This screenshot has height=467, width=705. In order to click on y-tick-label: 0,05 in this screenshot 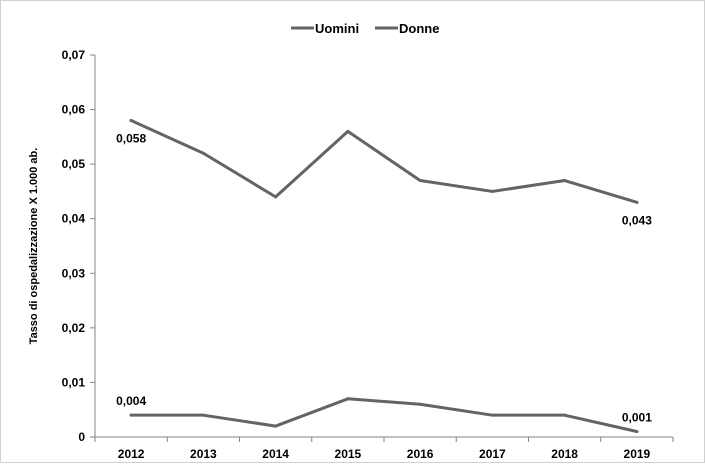, I will do `click(74, 164)`.